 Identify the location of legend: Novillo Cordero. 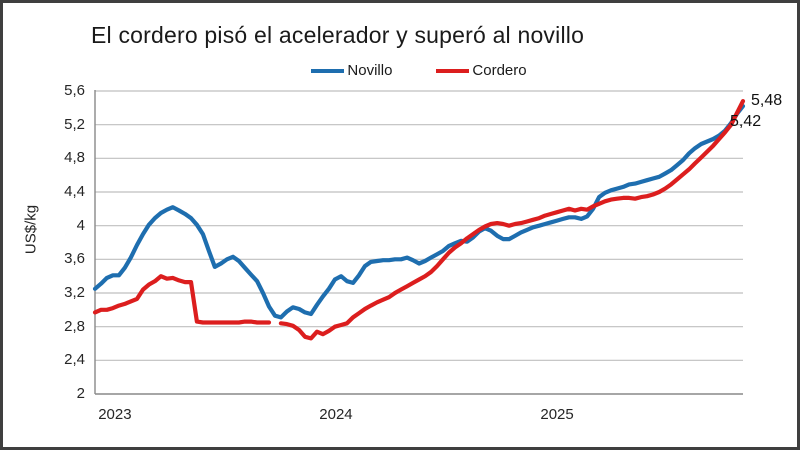
(419, 70).